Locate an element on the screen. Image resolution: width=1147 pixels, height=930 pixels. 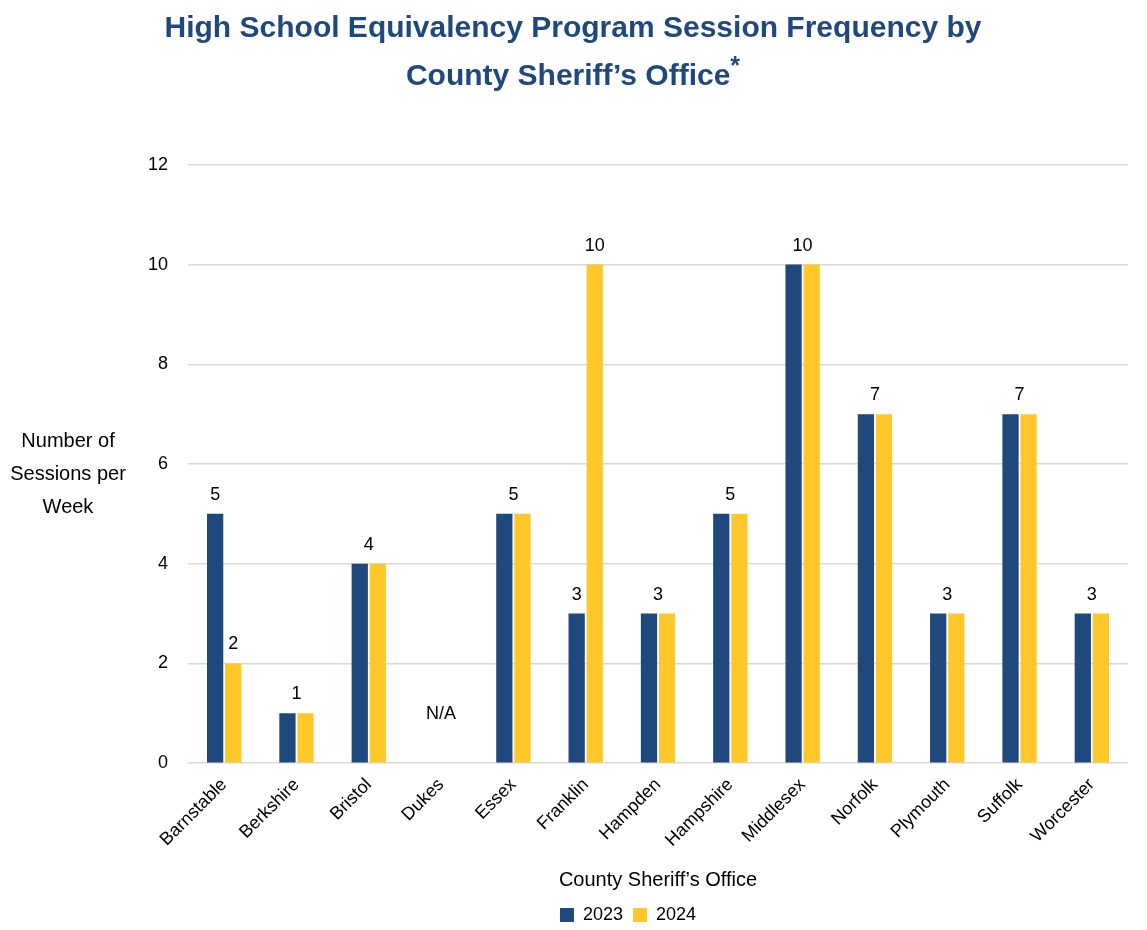
y-axis-title: Number of Sessions per Week is located at coordinates (68, 473).